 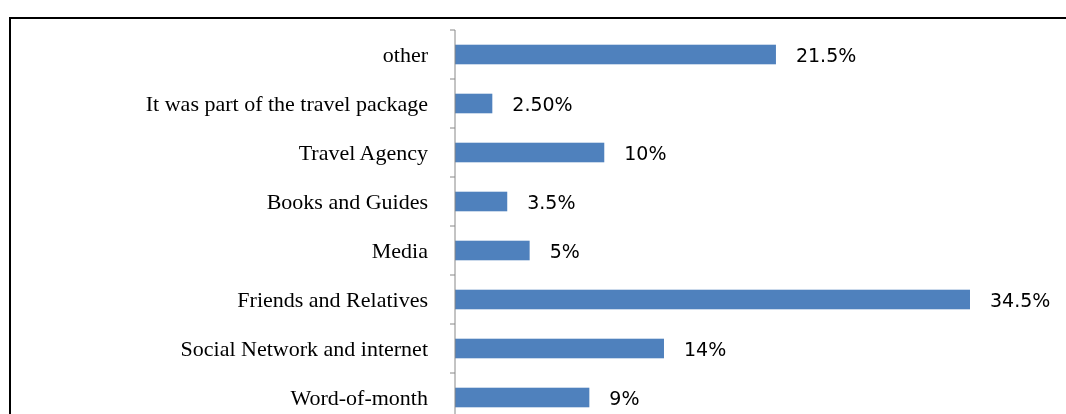 What do you see at coordinates (645, 152) in the screenshot?
I see `data-label: 10%` at bounding box center [645, 152].